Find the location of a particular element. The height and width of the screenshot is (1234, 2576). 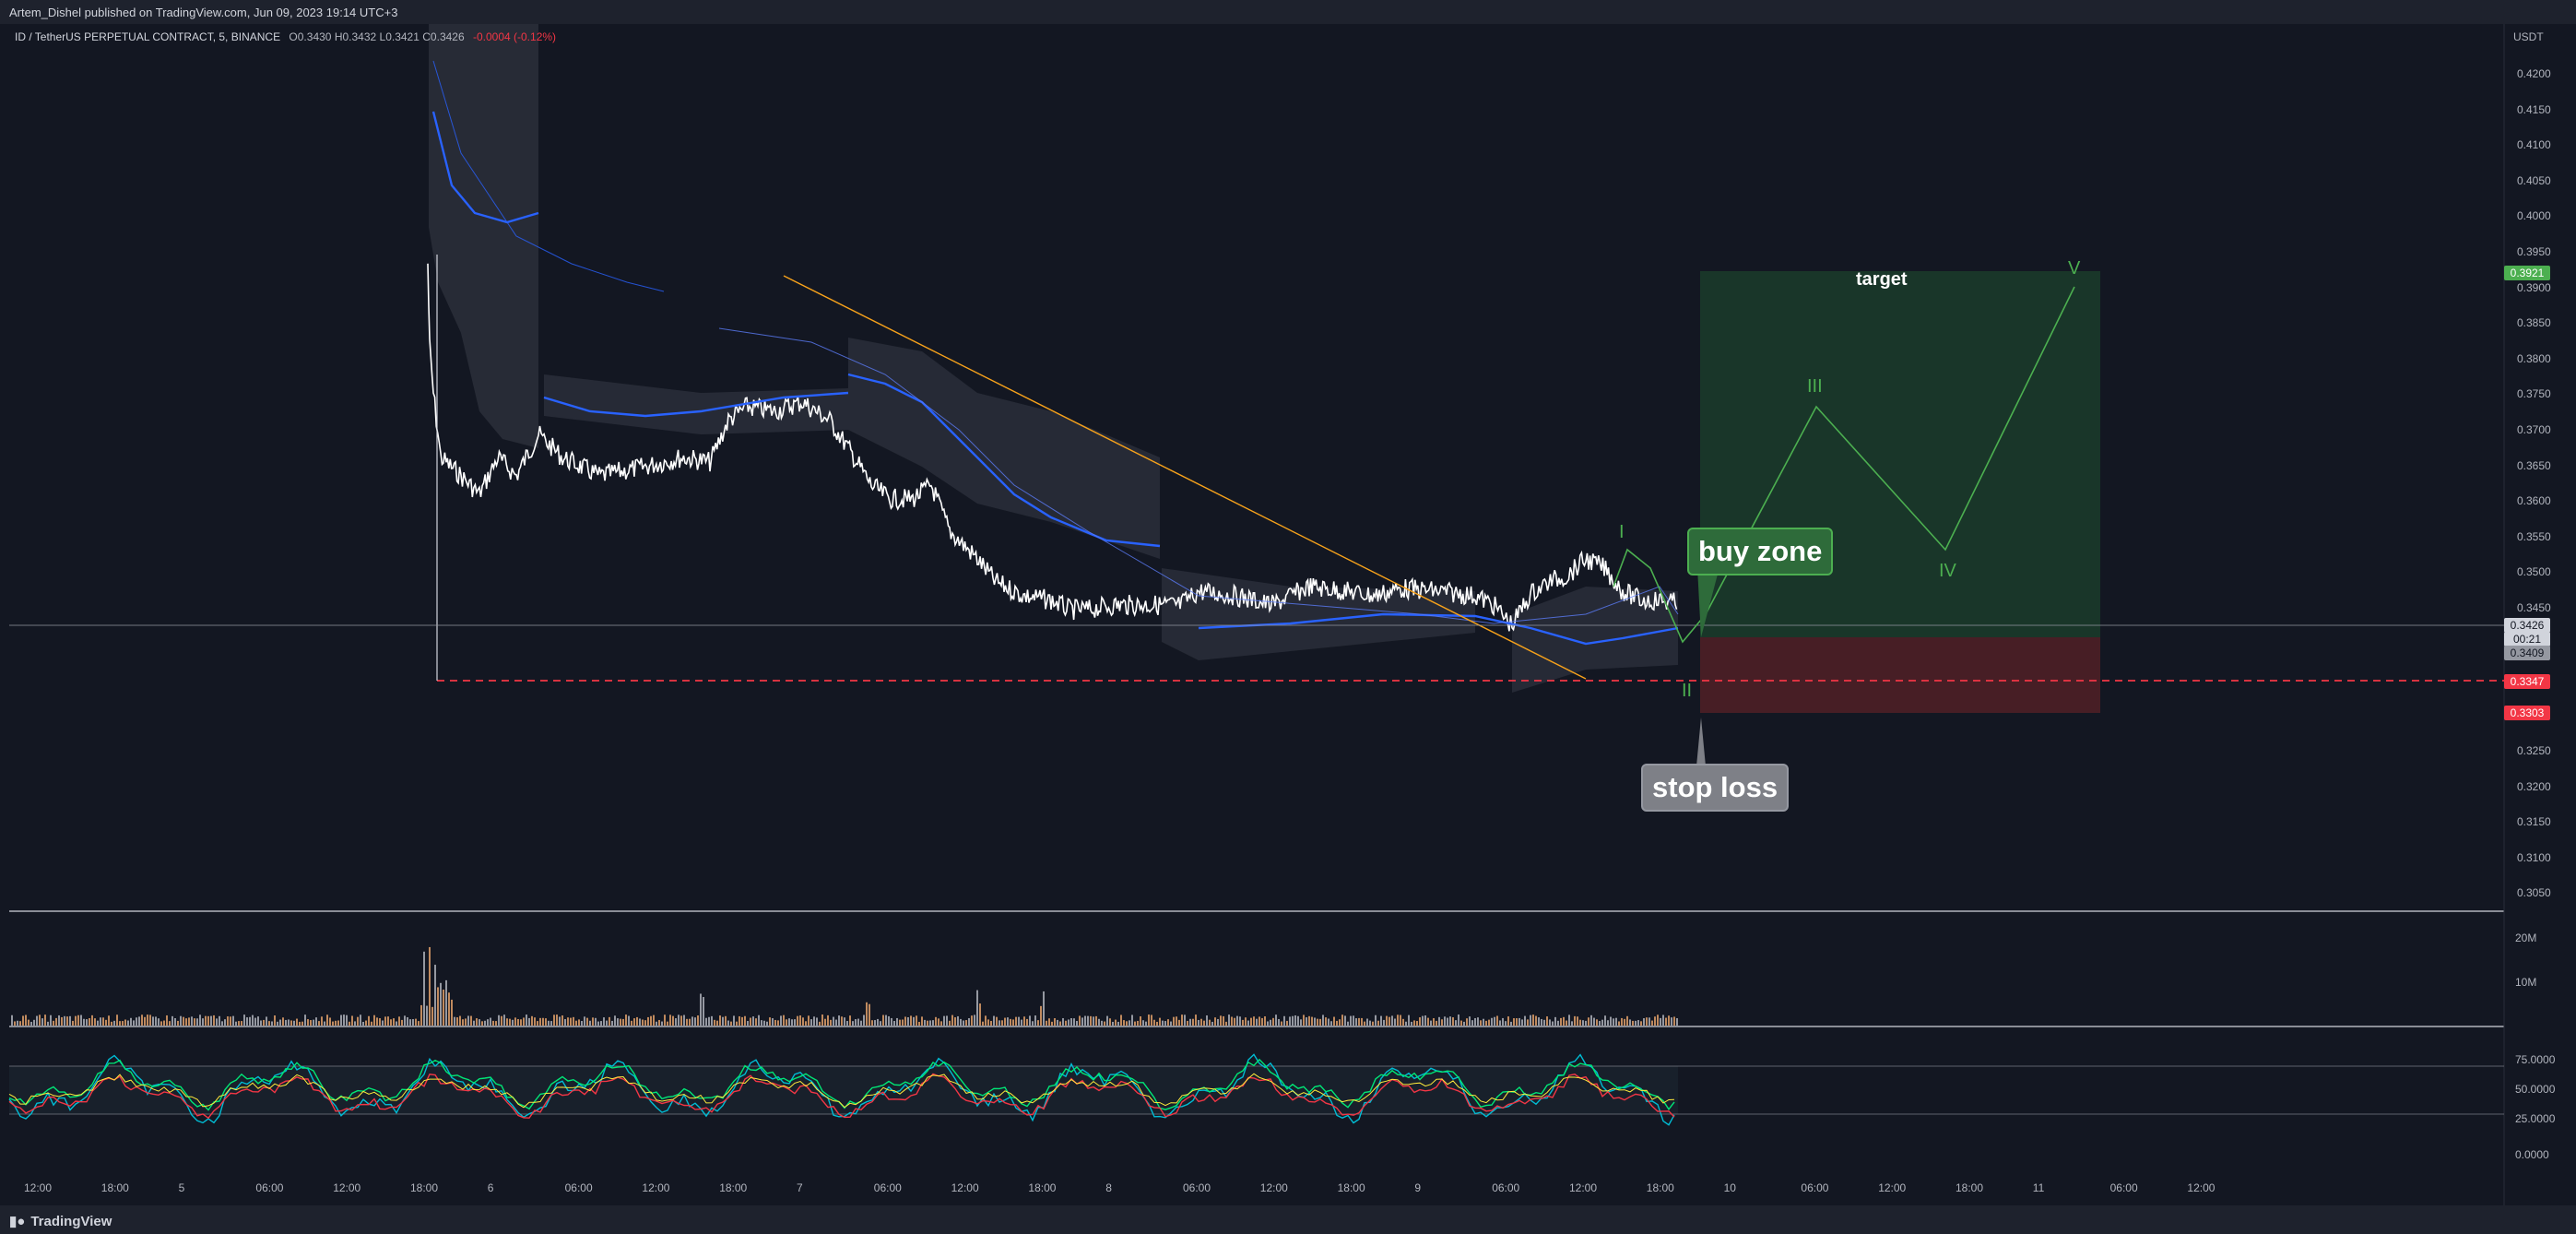

price-tick: 0.3200 is located at coordinates (2534, 786).